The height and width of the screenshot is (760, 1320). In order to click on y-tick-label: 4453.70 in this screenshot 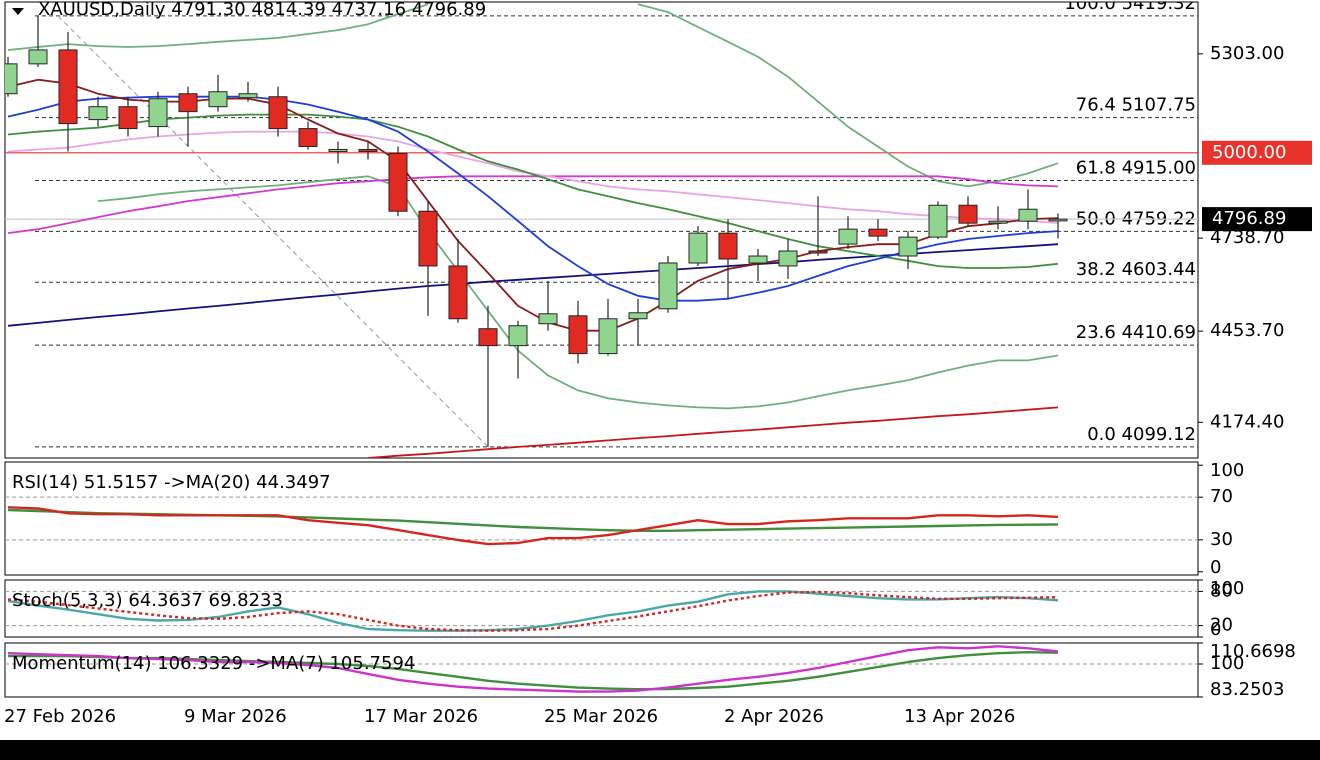, I will do `click(1247, 330)`.